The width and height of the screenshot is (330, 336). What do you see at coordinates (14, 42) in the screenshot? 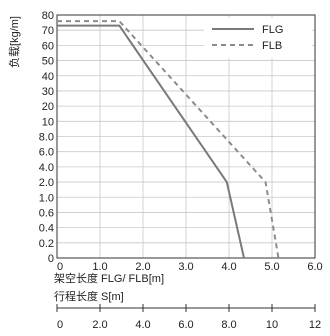
I see `y-axis-label: 负载[kg/m]` at bounding box center [14, 42].